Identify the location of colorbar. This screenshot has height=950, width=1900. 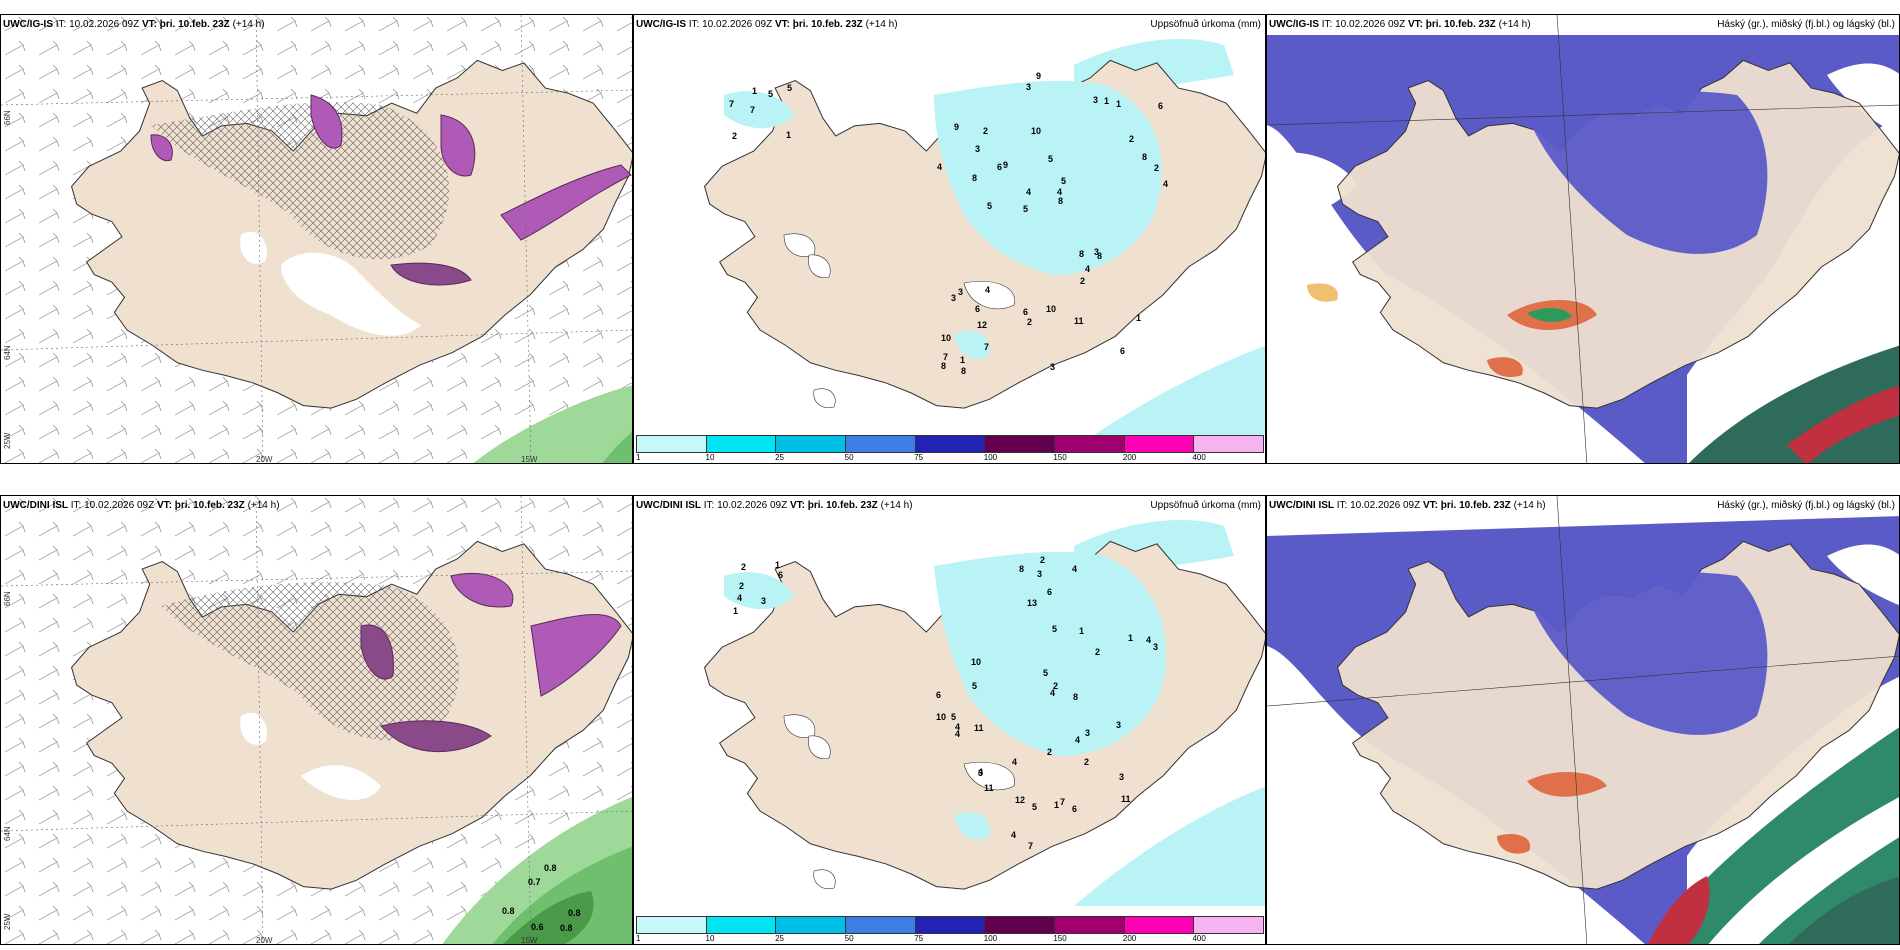
(950, 925).